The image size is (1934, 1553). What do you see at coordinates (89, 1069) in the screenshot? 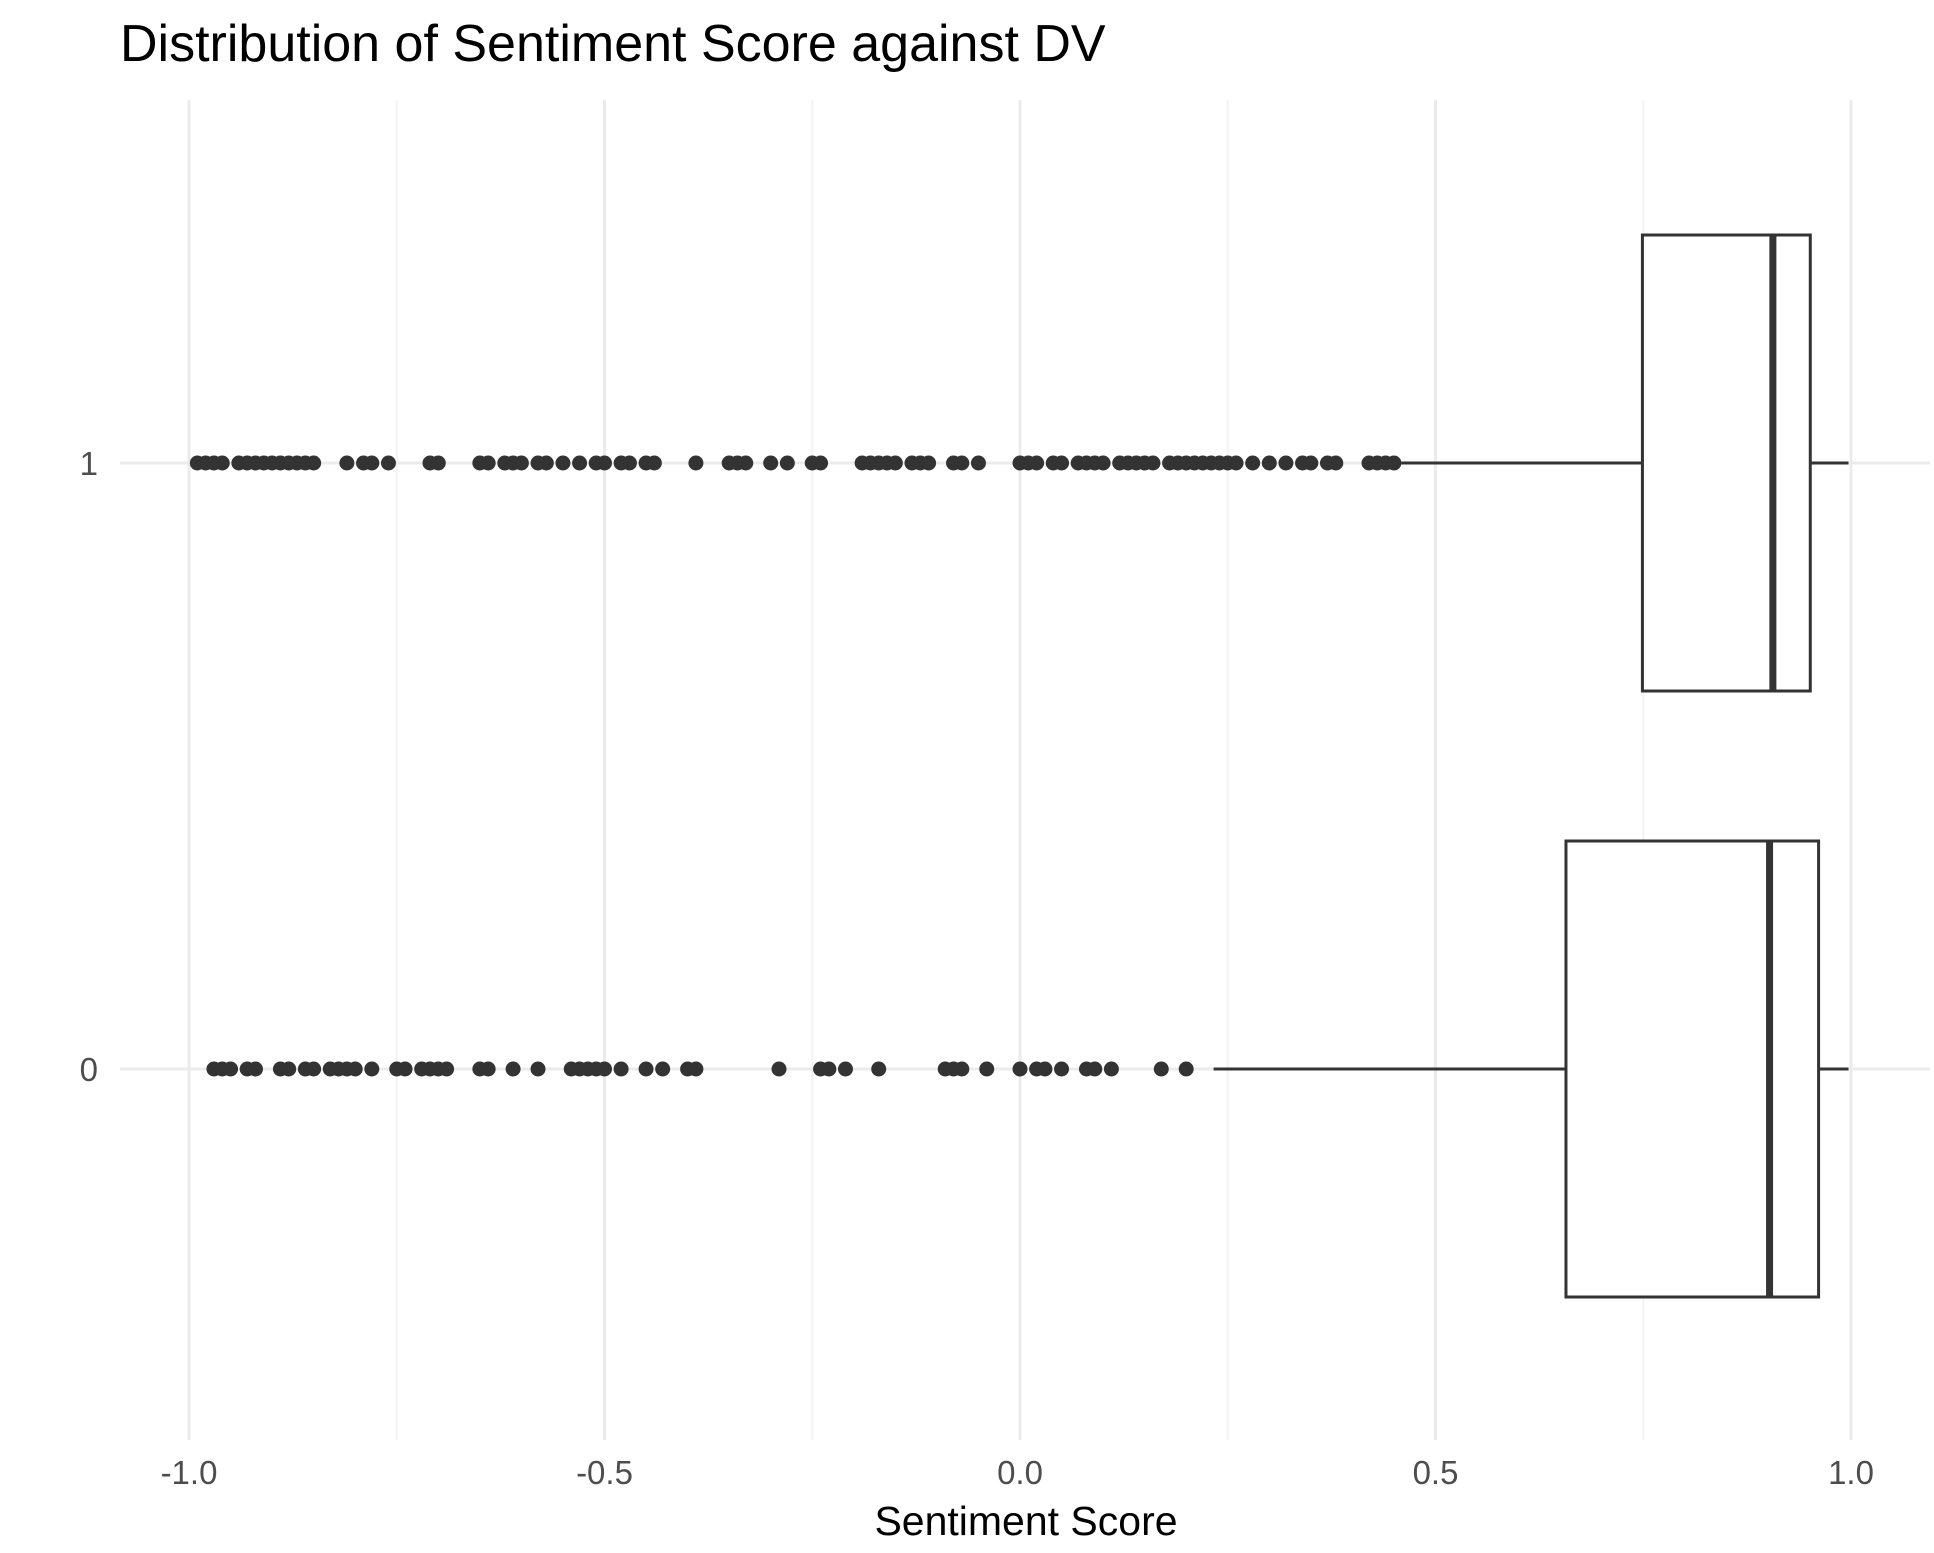
I see `y-tick-label: 0` at bounding box center [89, 1069].